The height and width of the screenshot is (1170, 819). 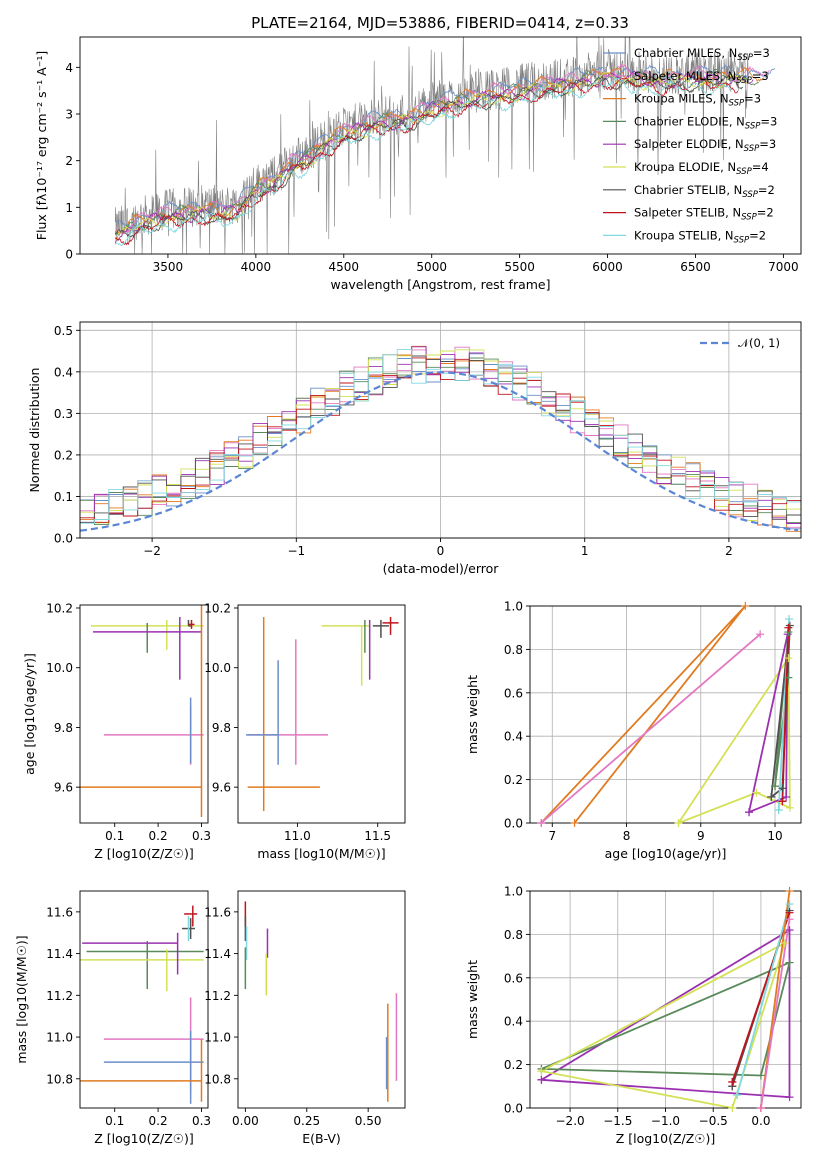 I want to click on x-tick-label: −0.5, so click(x=713, y=1121).